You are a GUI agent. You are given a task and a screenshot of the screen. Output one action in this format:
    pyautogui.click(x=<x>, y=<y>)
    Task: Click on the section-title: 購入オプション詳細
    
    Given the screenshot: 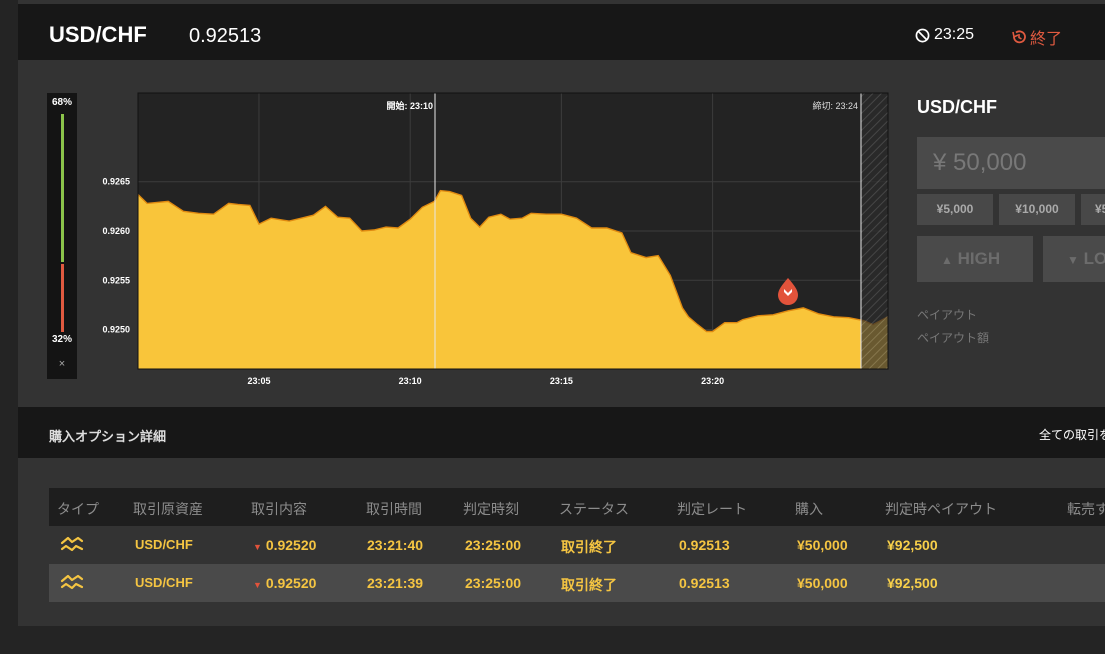 What is the action you would take?
    pyautogui.click(x=108, y=436)
    